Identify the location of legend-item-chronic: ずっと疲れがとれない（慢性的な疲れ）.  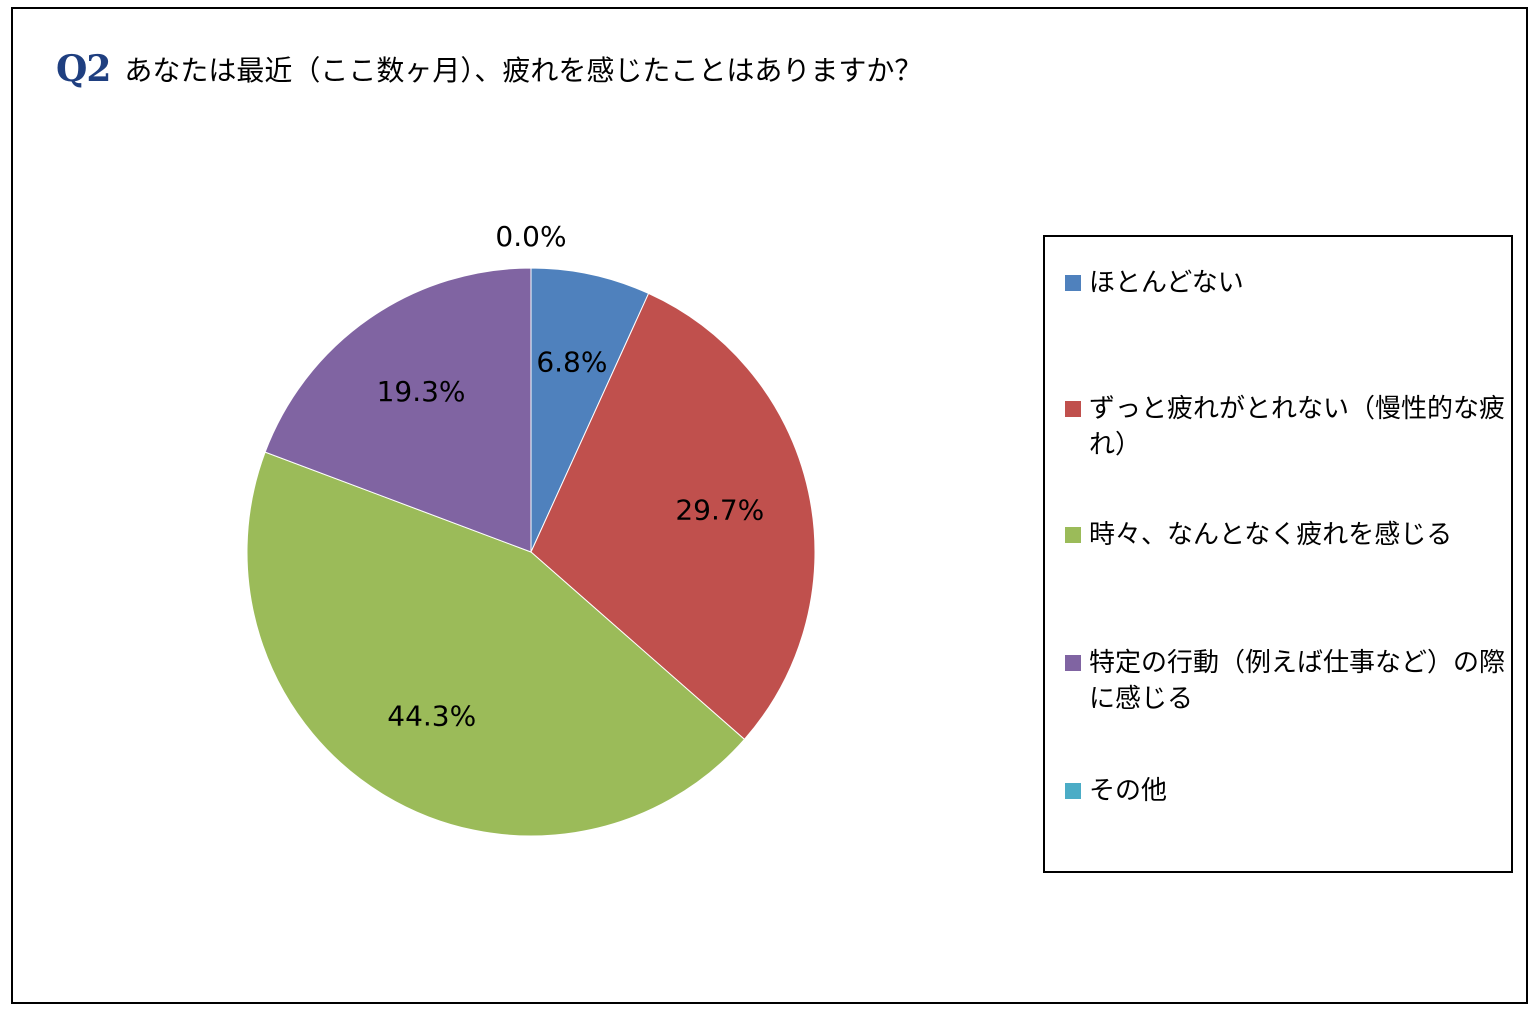
(1285, 427).